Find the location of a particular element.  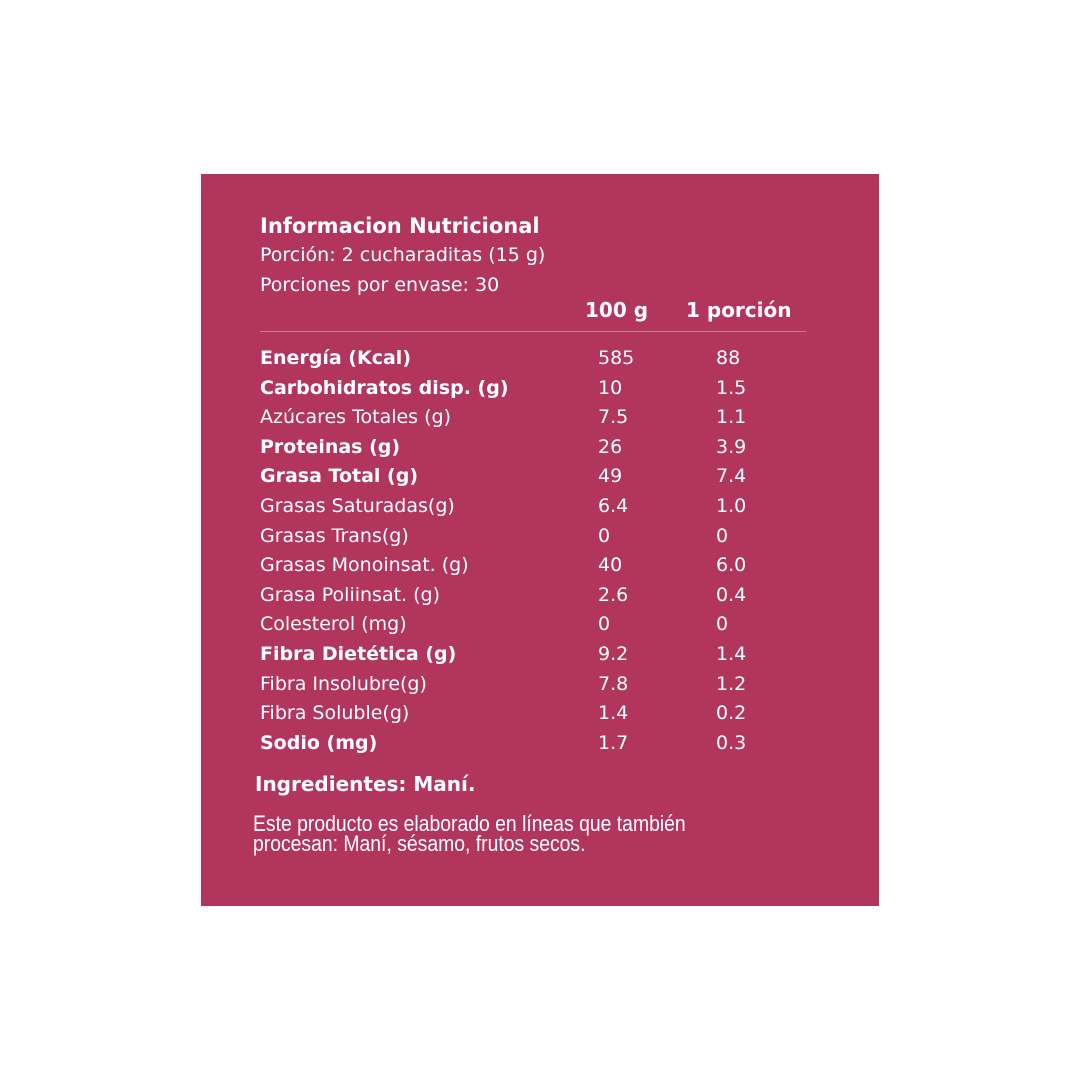

allergen-note-line: procesan: Maní, sésamo, frutos secos. is located at coordinates (419, 843).